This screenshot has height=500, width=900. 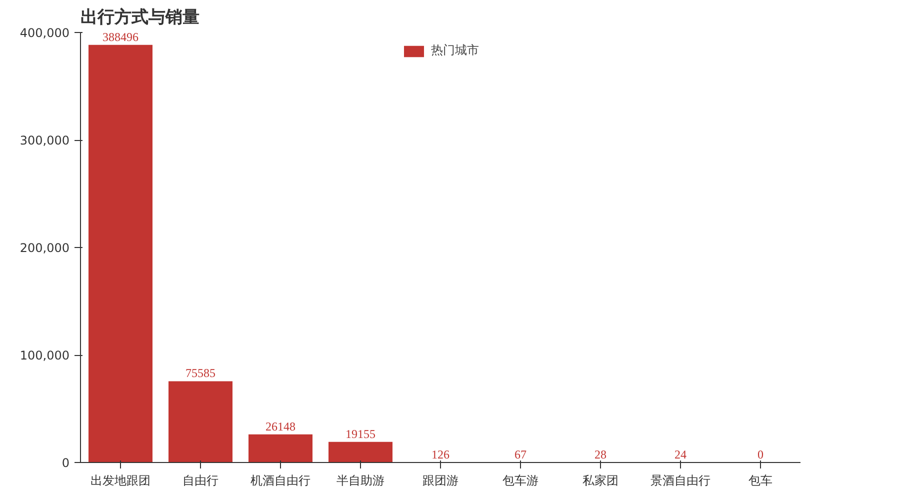 What do you see at coordinates (45, 141) in the screenshot?
I see `y-tick-label: 300,000` at bounding box center [45, 141].